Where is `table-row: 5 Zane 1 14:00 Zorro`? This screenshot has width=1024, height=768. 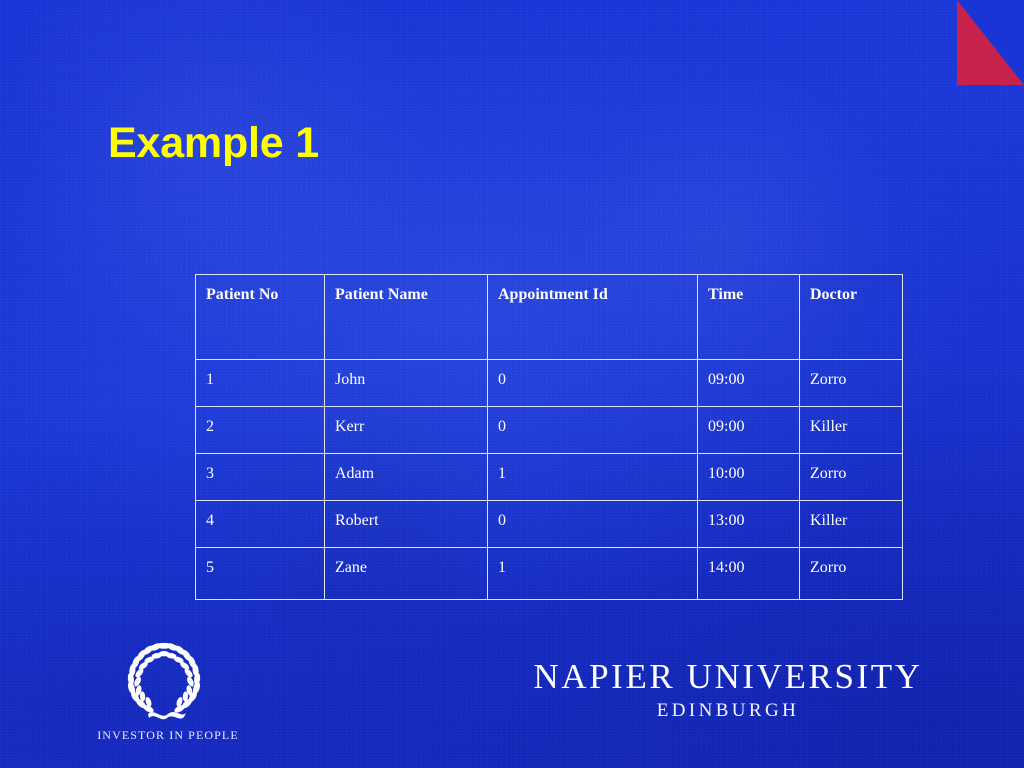 table-row: 5 Zane 1 14:00 Zorro is located at coordinates (549, 573).